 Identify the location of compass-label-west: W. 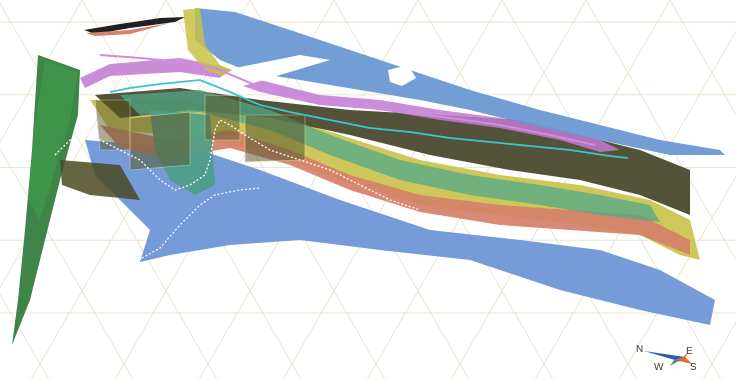
(659, 367).